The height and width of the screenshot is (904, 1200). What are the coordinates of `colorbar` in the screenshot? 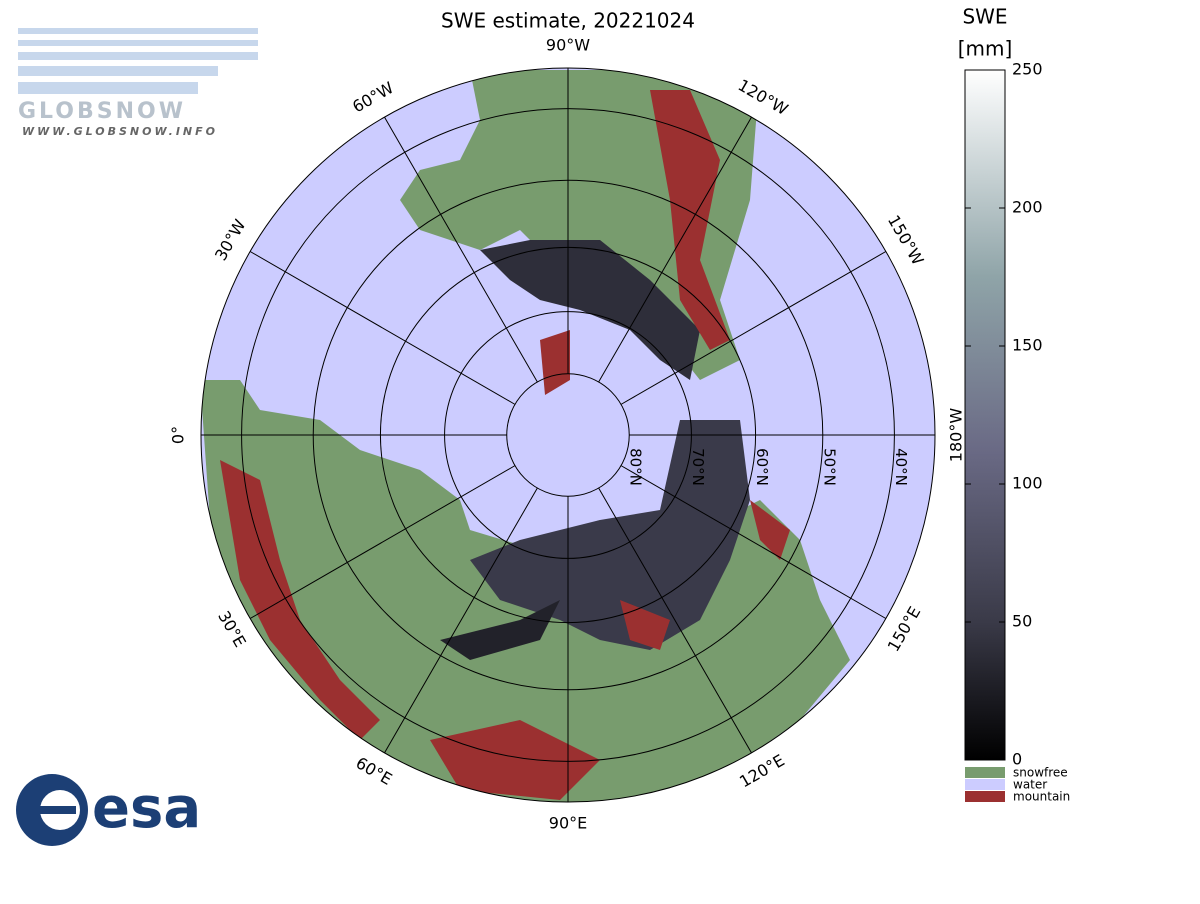 It's located at (985, 415).